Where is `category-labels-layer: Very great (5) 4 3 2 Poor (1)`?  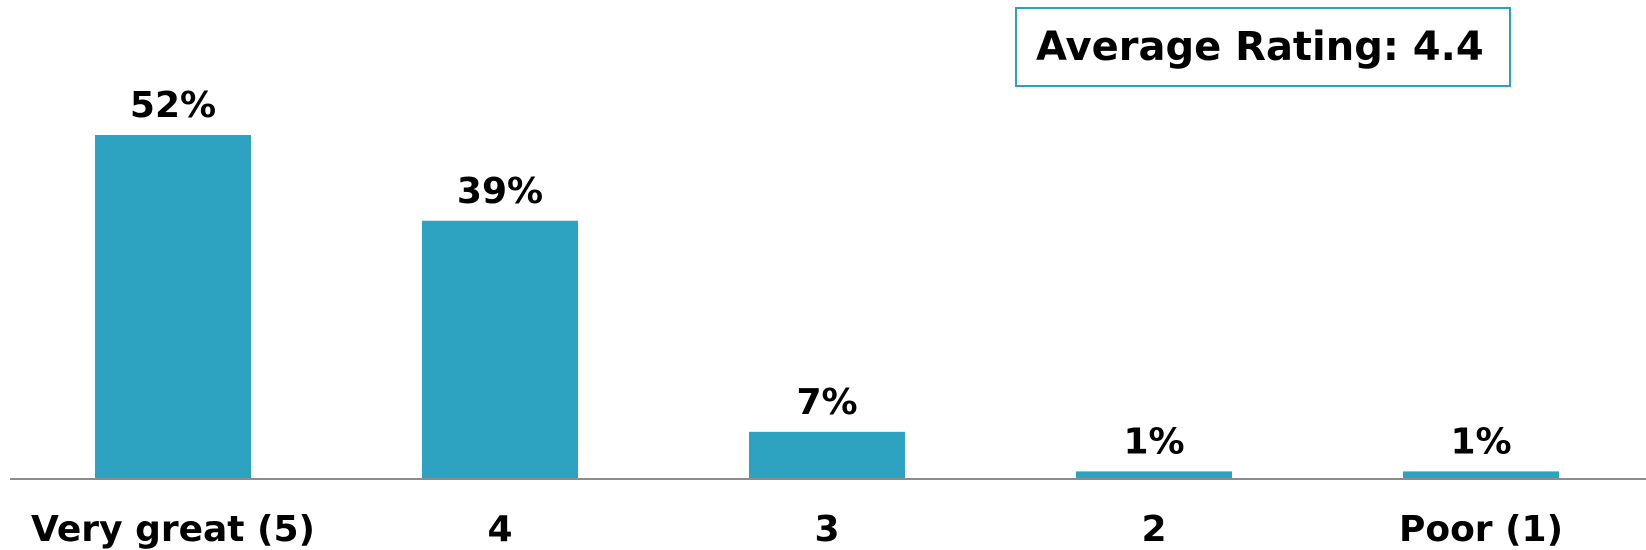 category-labels-layer: Very great (5) 4 3 2 Poor (1) is located at coordinates (797, 529).